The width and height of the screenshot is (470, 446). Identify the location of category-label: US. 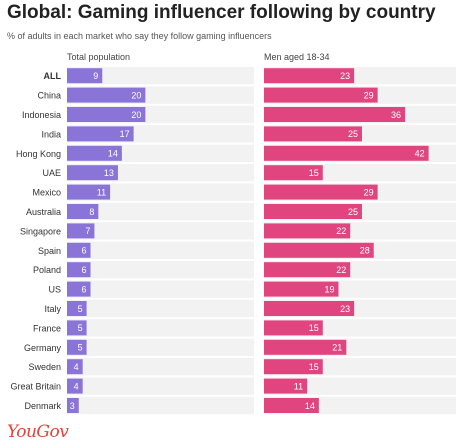
(54, 290).